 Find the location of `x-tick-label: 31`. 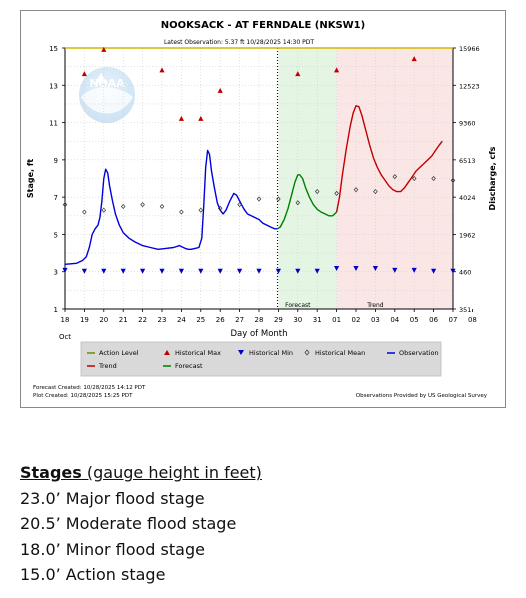

x-tick-label: 31 is located at coordinates (317, 320).